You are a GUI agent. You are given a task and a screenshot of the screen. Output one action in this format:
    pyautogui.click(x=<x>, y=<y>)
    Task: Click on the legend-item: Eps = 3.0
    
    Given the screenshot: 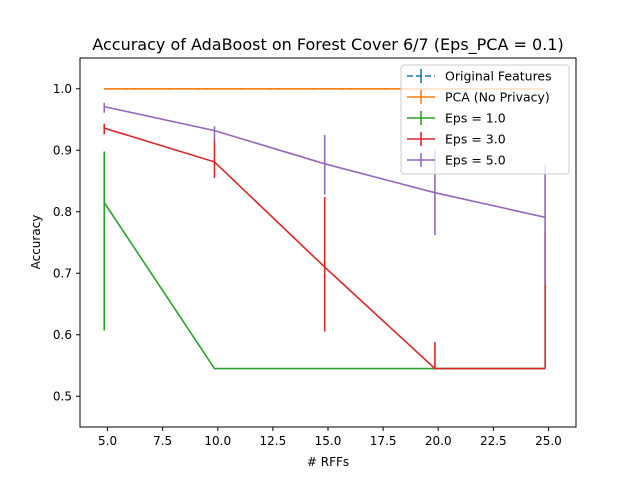 What is the action you would take?
    pyautogui.click(x=456, y=139)
    